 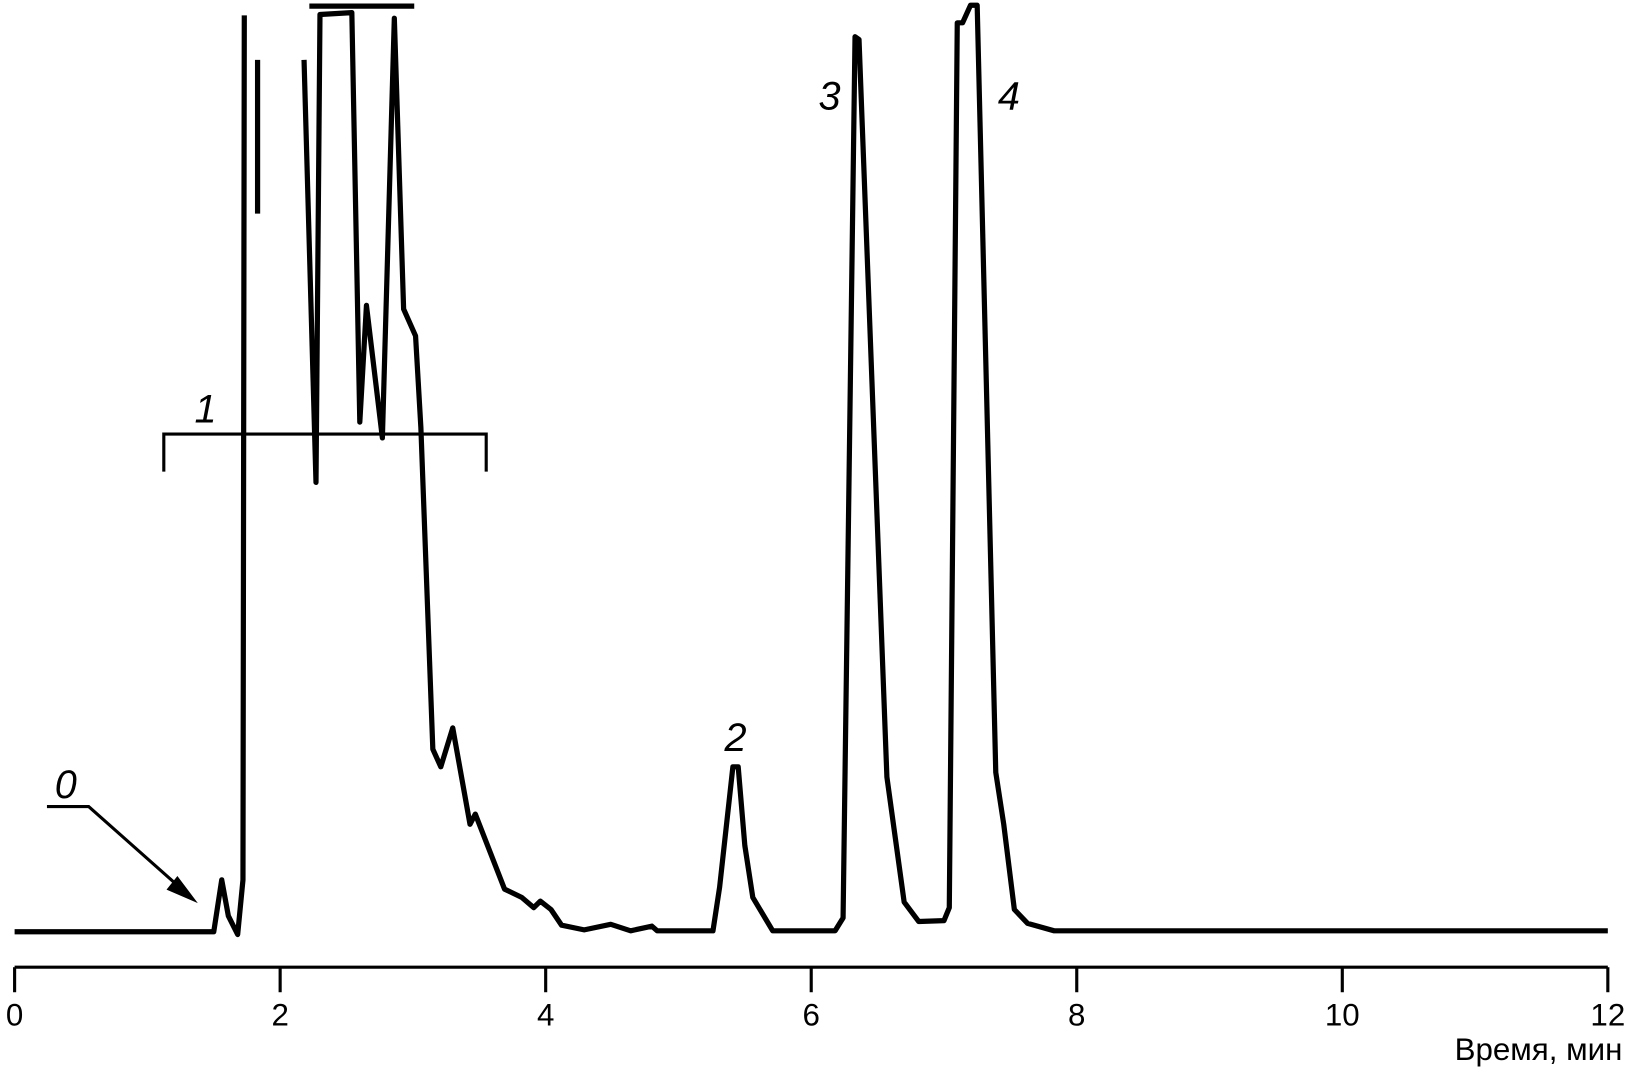 What do you see at coordinates (829, 97) in the screenshot?
I see `annotation: 3` at bounding box center [829, 97].